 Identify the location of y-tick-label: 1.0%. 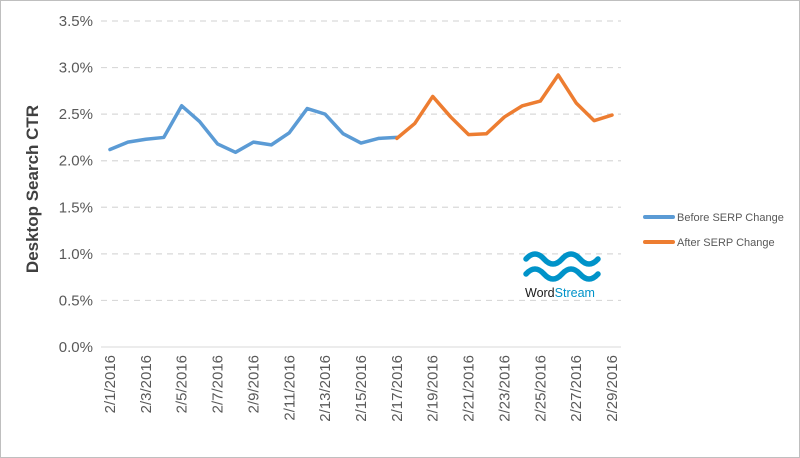
(76, 254).